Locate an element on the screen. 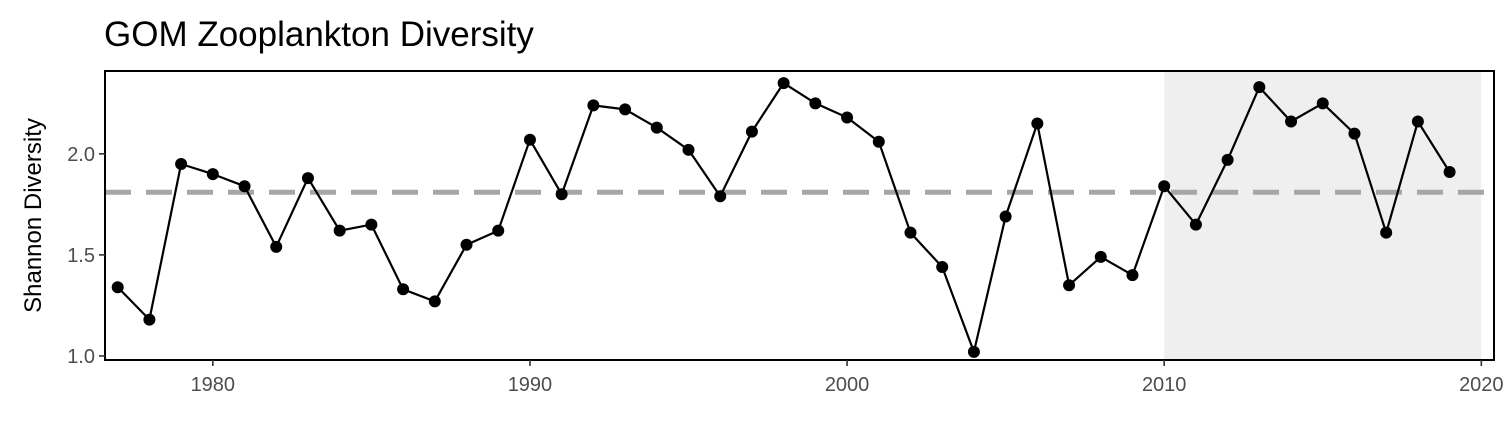  y-tick-label: 2.0 is located at coordinates (81, 155).